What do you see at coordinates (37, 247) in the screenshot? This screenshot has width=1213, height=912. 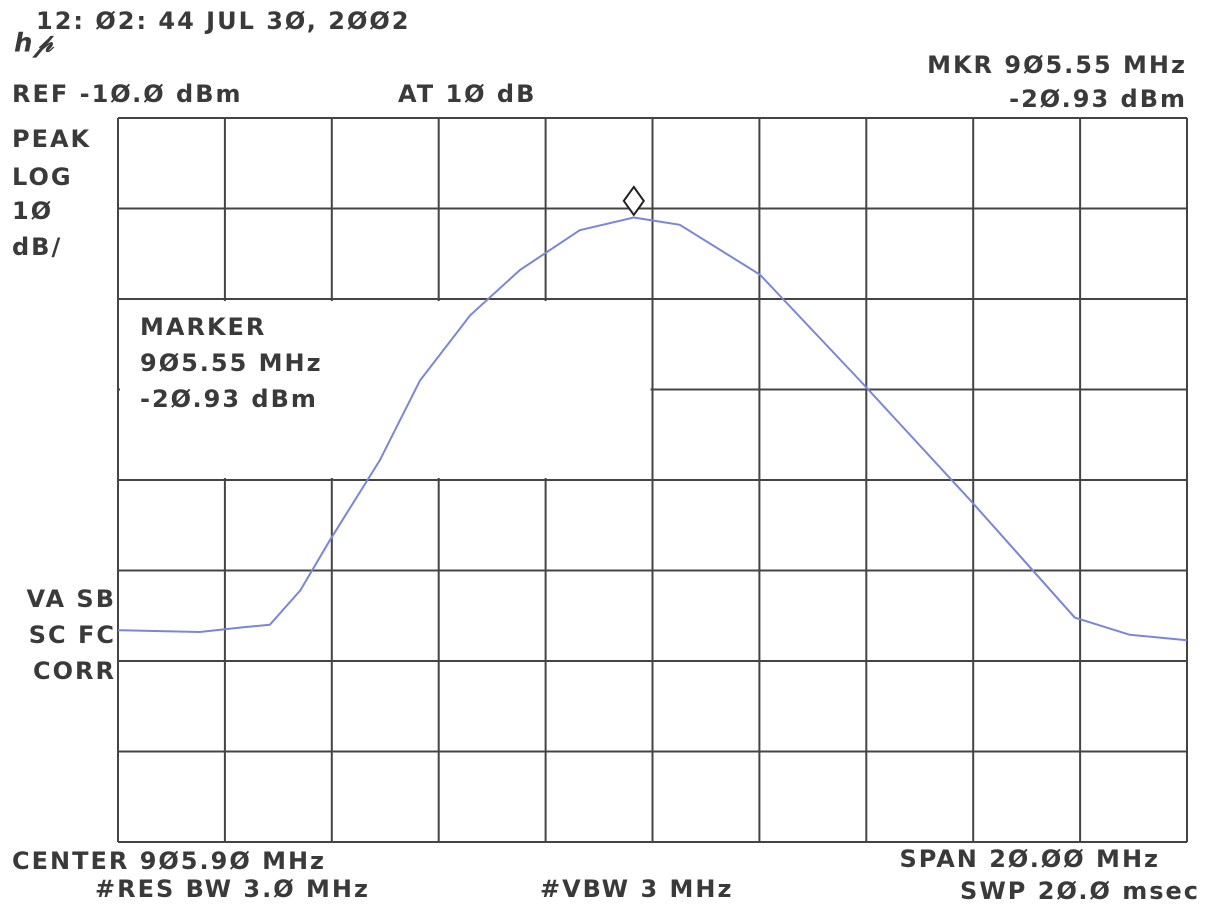 I see `scale-label: dB/` at bounding box center [37, 247].